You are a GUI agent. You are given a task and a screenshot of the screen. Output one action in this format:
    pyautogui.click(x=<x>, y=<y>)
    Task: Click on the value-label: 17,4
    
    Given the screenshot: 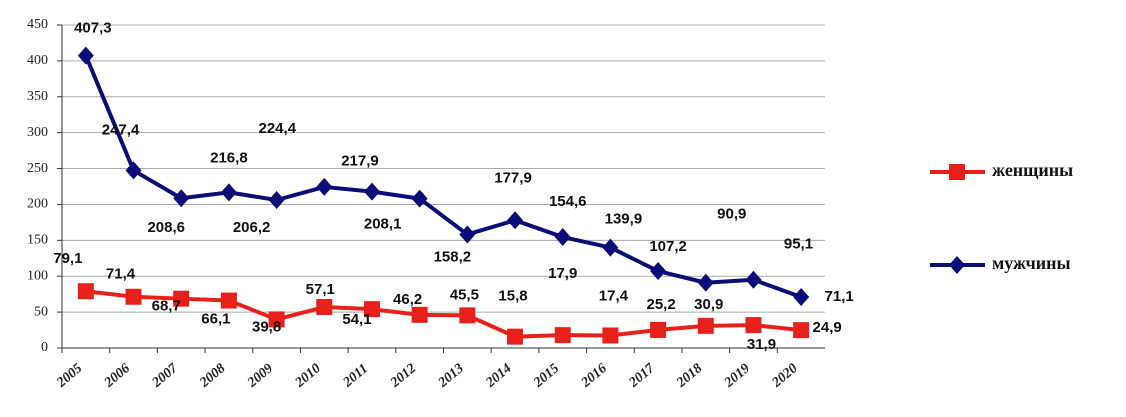 What is the action you would take?
    pyautogui.click(x=614, y=295)
    